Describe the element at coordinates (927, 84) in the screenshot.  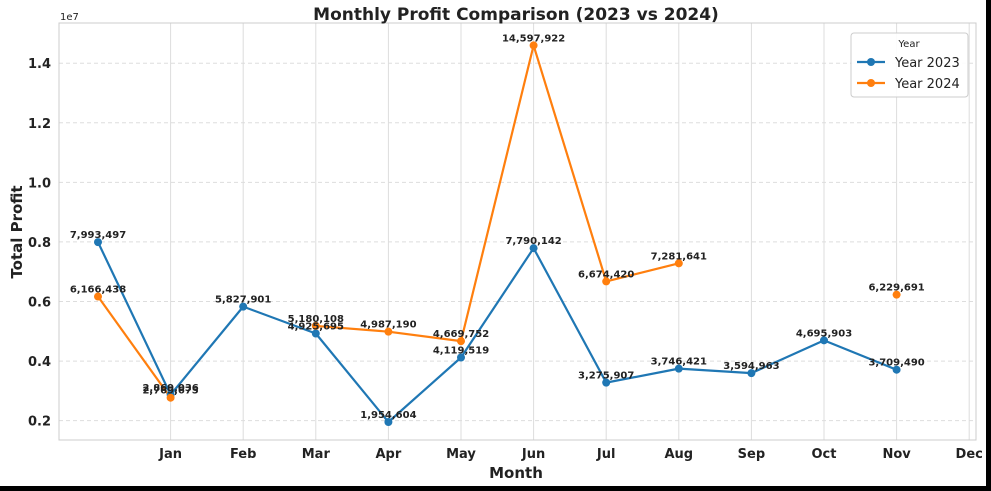
I see `year-2024-legend-label: Year 2024` at that location.